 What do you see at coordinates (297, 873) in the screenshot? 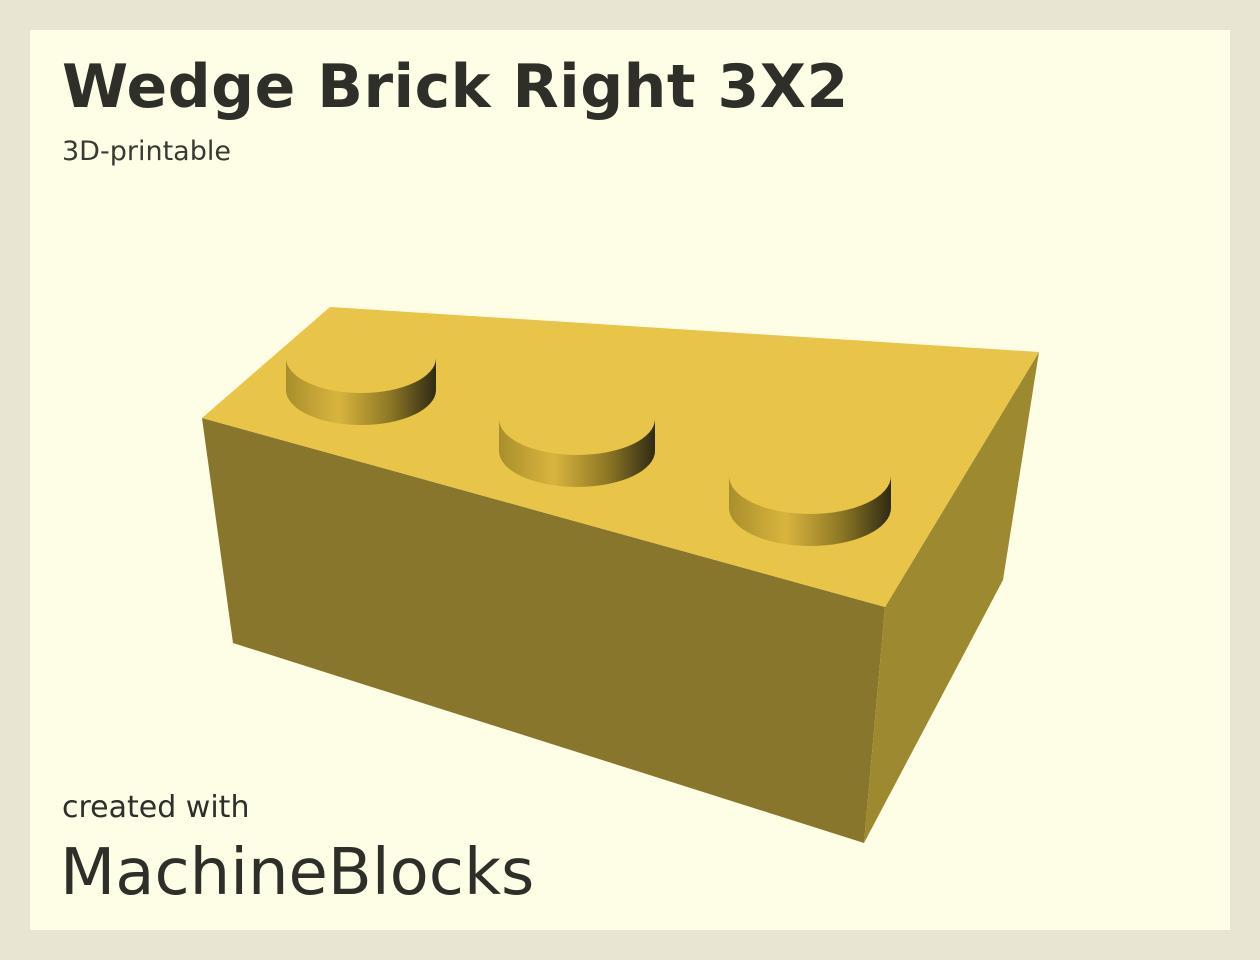
I see `brand-name: MachineBlocks` at bounding box center [297, 873].